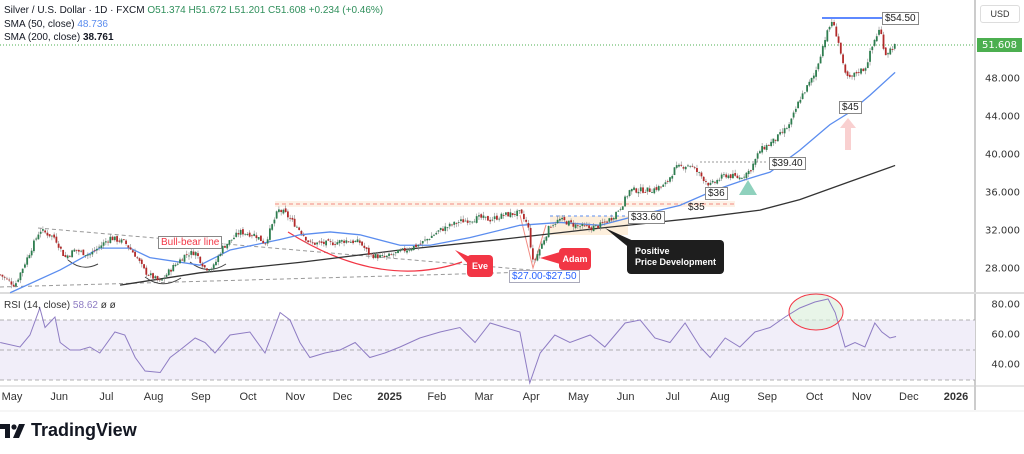 Image resolution: width=1024 pixels, height=454 pixels. I want to click on label-45: $45, so click(850, 107).